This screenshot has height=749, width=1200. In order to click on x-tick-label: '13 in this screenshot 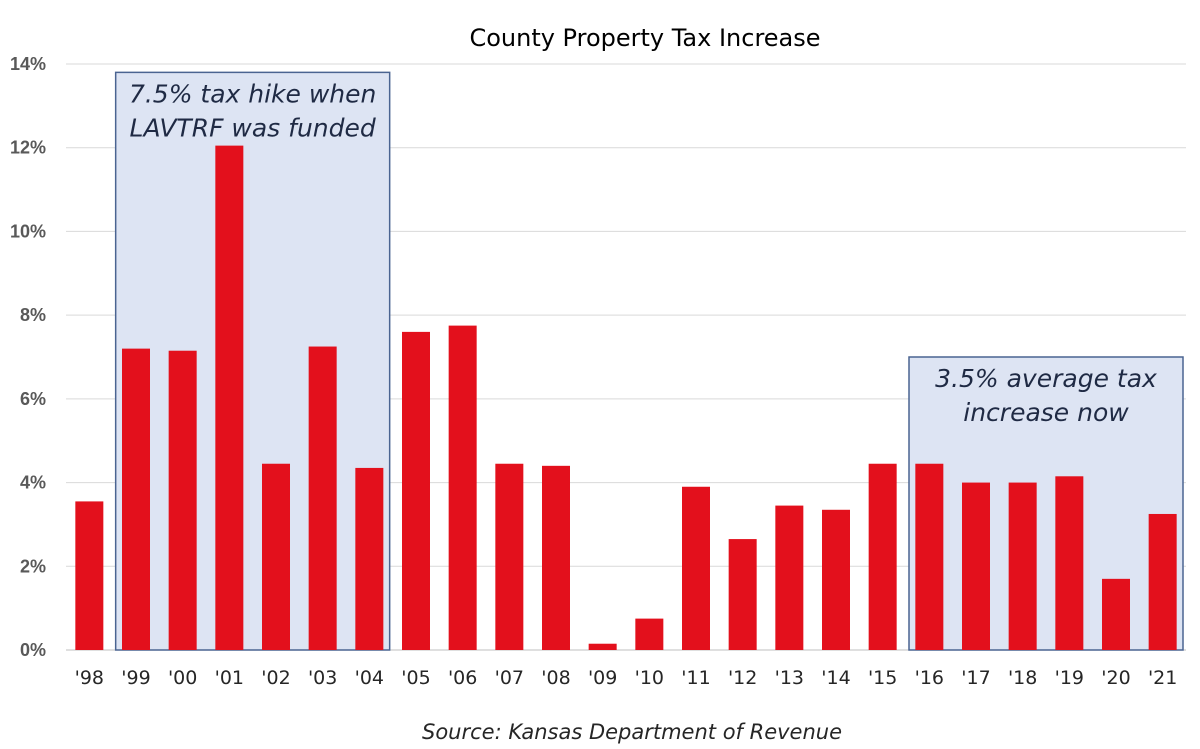, I will do `click(789, 678)`.